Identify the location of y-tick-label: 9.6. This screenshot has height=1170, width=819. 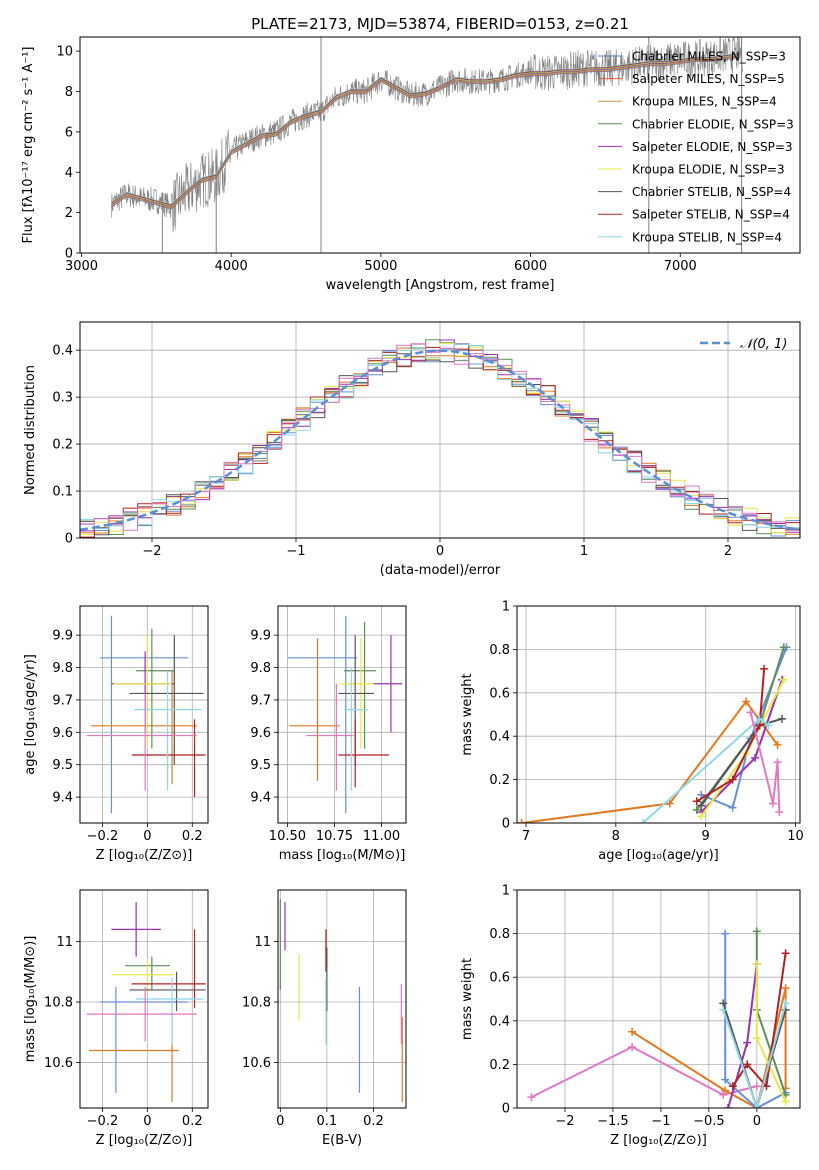
(62, 733).